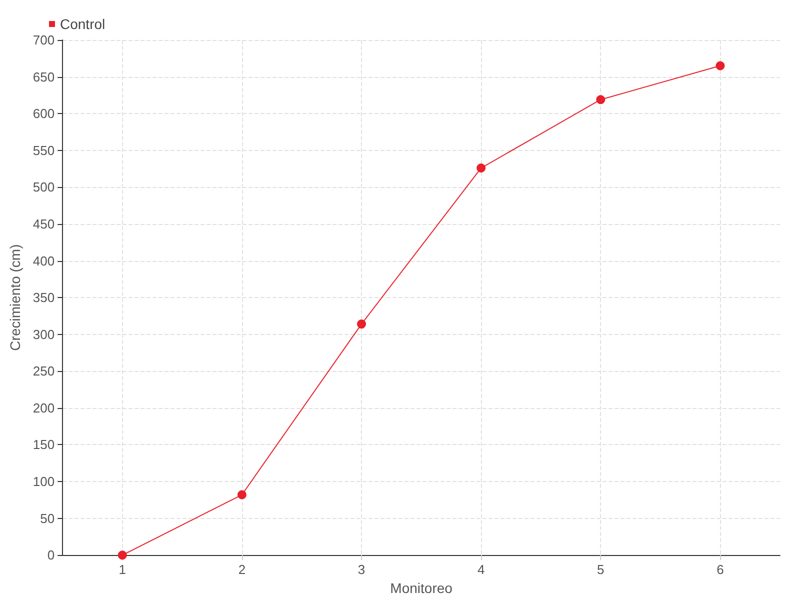 This screenshot has height=600, width=800. Describe the element at coordinates (242, 570) in the screenshot. I see `x-tick-label: 2` at that location.